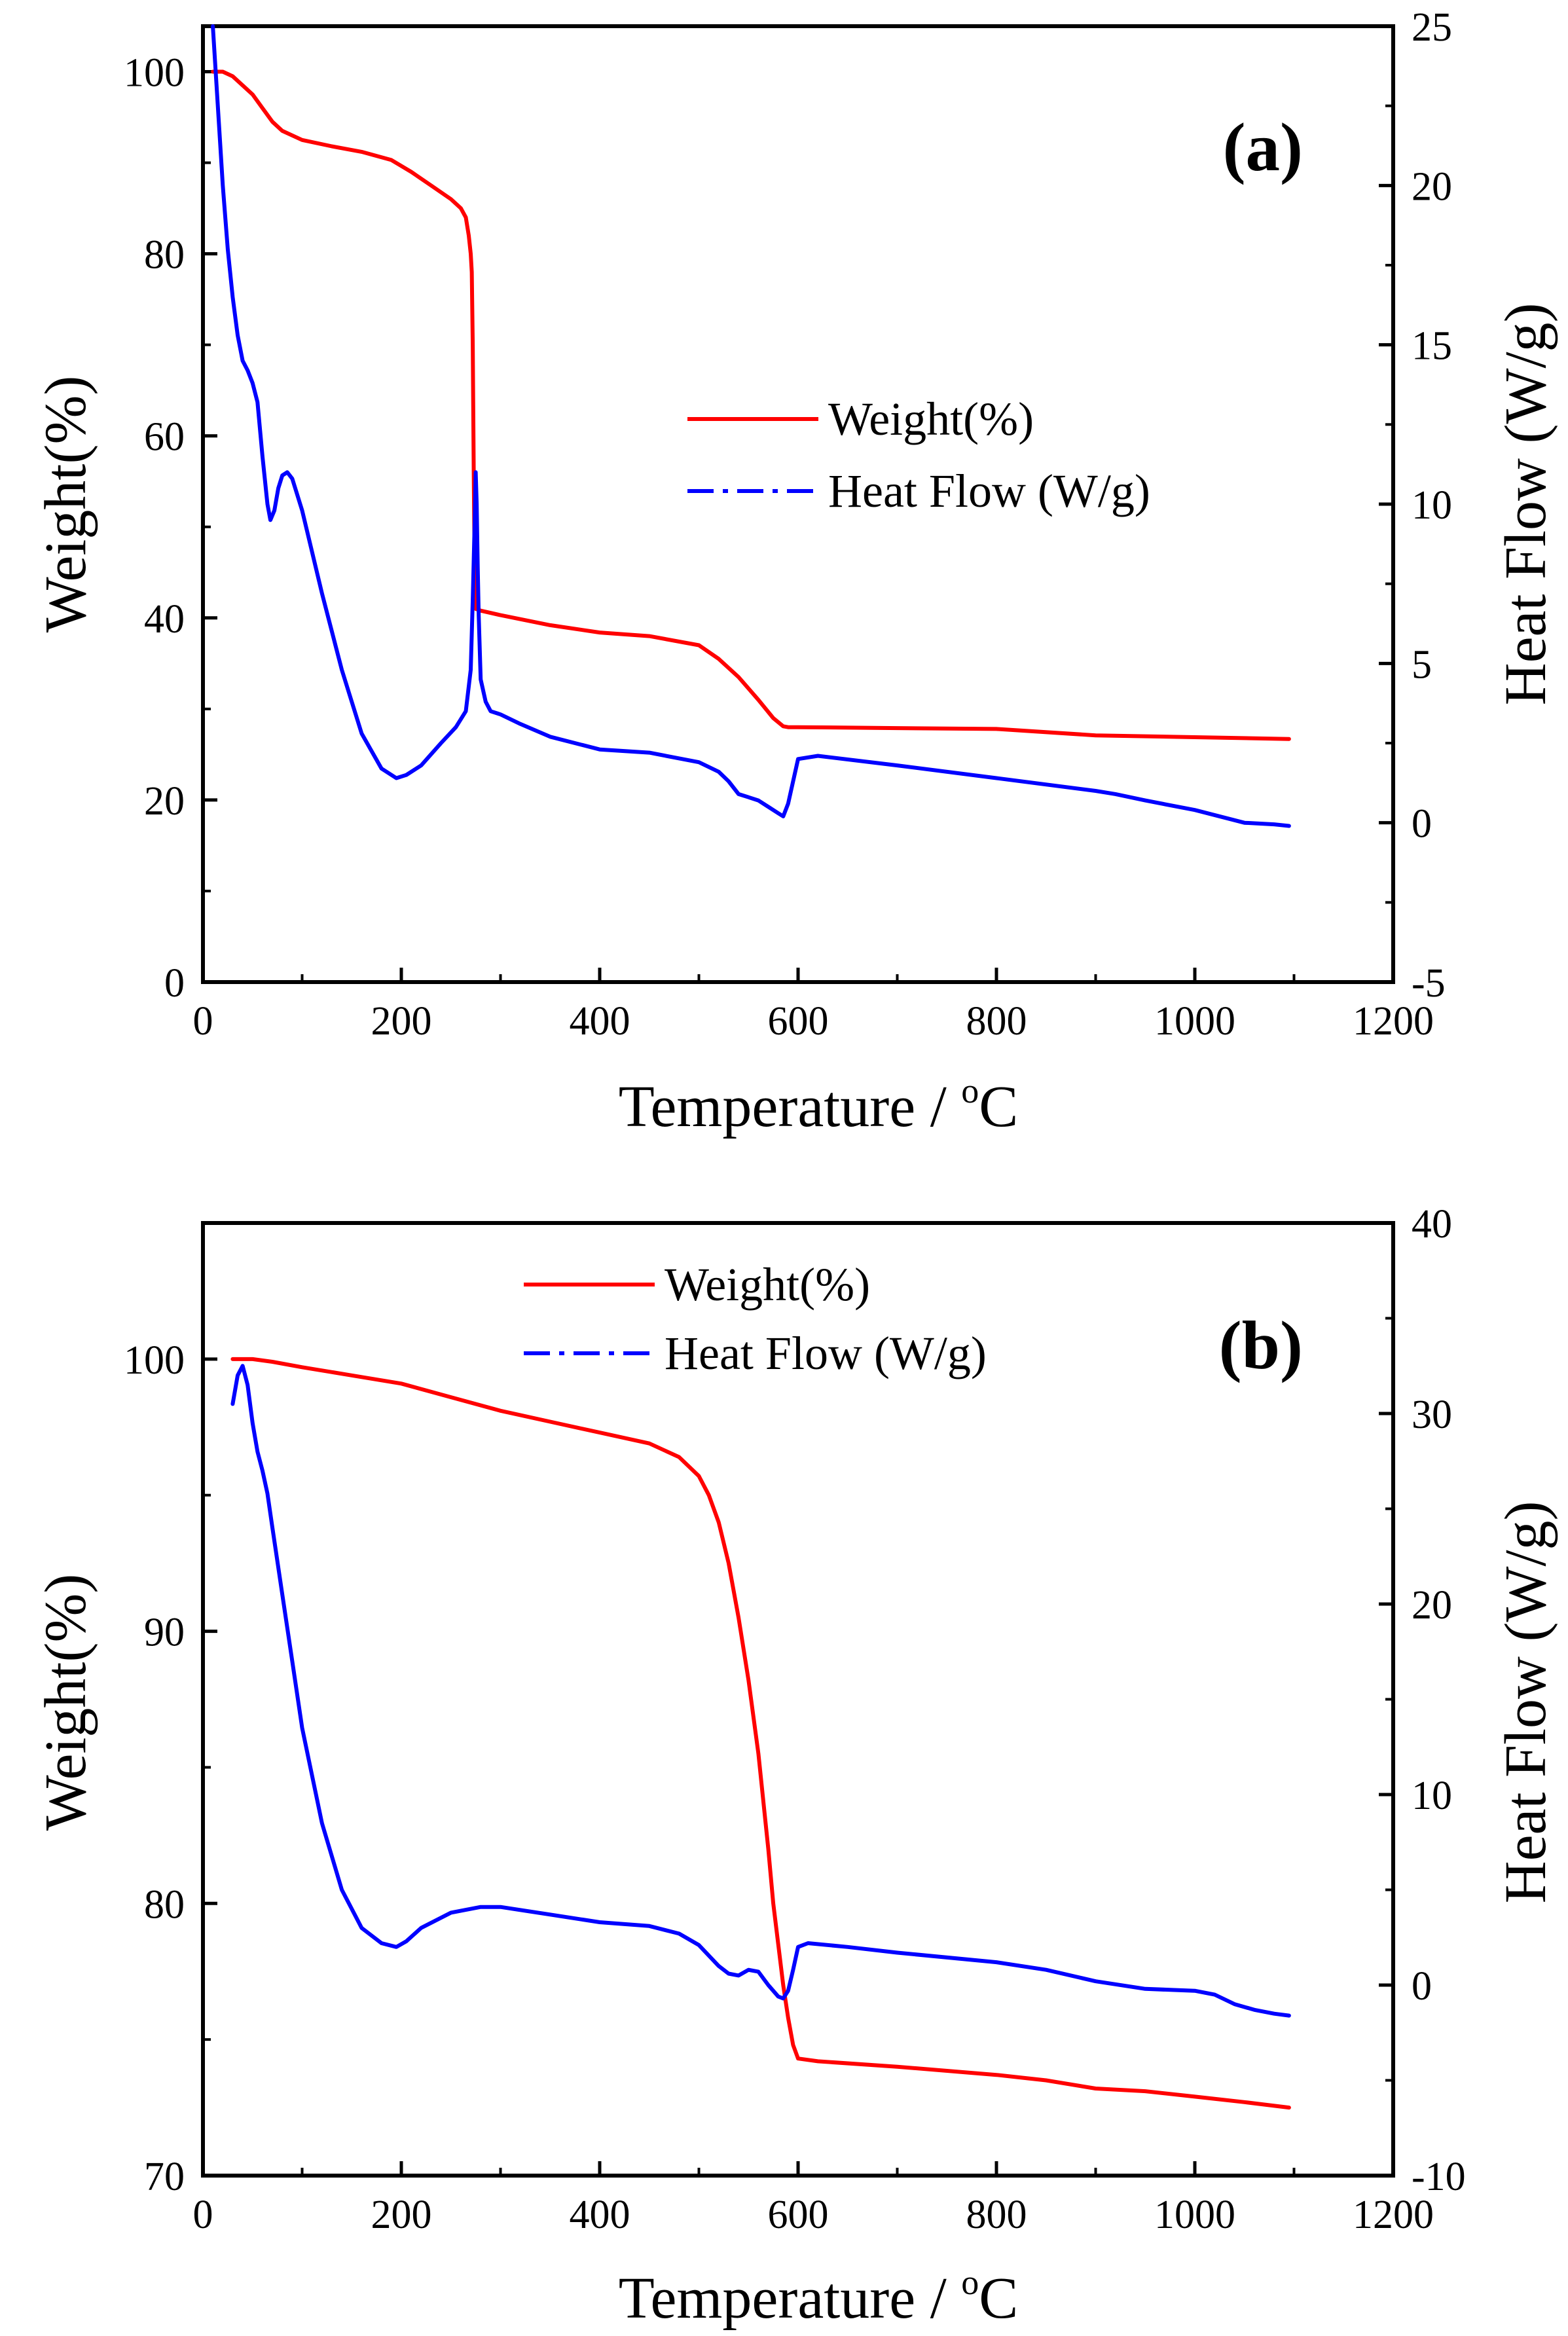 The width and height of the screenshot is (1568, 2336). Describe the element at coordinates (1439, 2177) in the screenshot. I see `y2-tick-label: -10` at that location.